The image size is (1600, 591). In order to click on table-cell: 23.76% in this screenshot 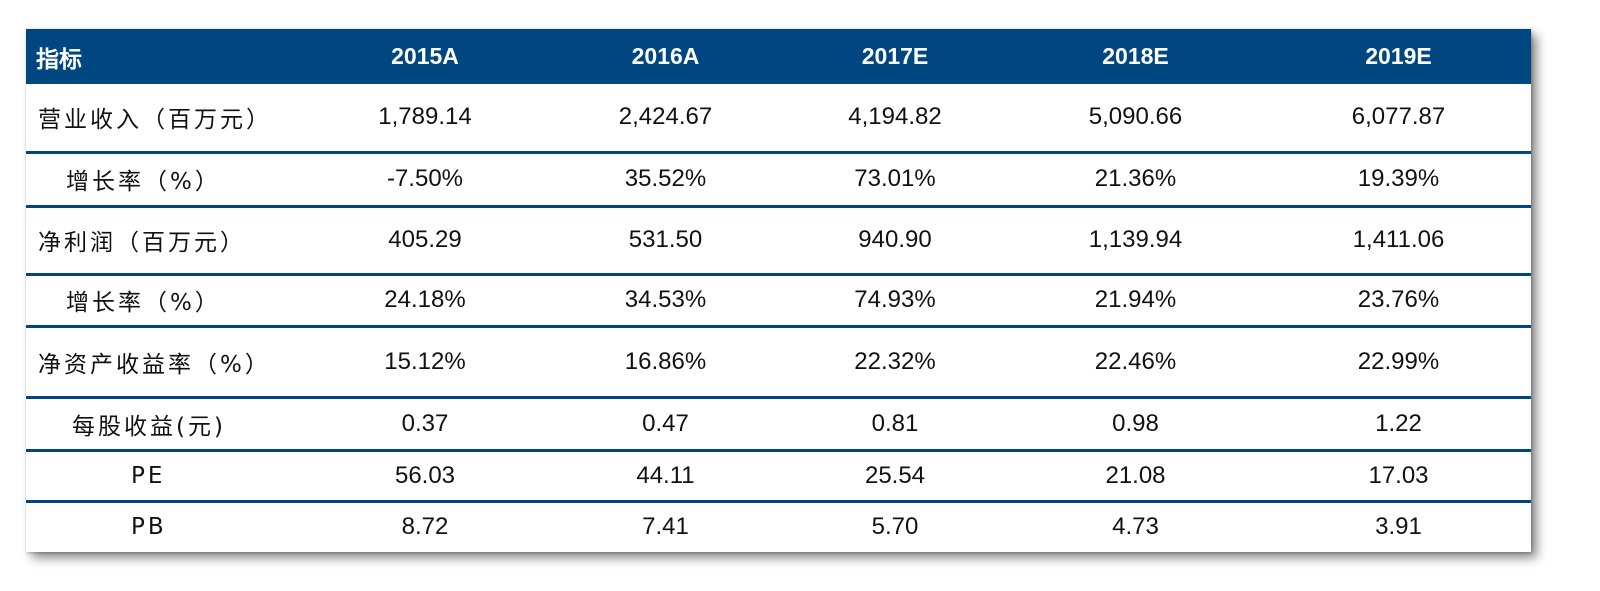, I will do `click(1398, 301)`.